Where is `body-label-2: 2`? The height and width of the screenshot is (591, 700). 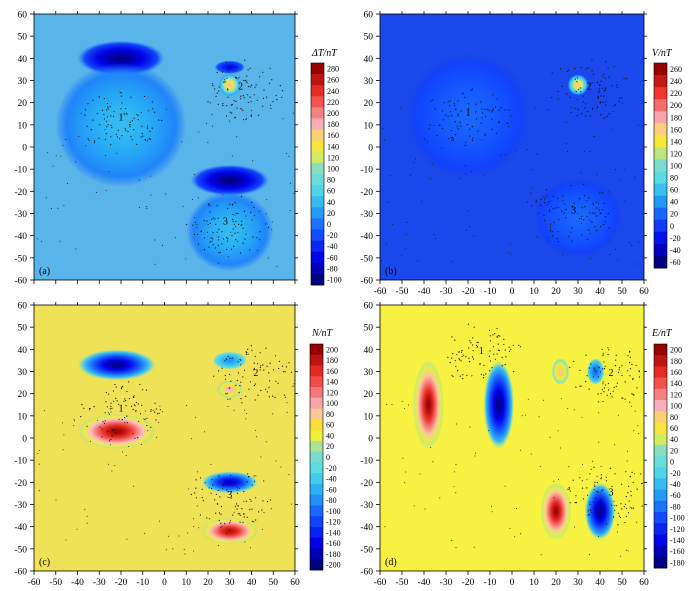 body-label-2: 2 is located at coordinates (611, 373).